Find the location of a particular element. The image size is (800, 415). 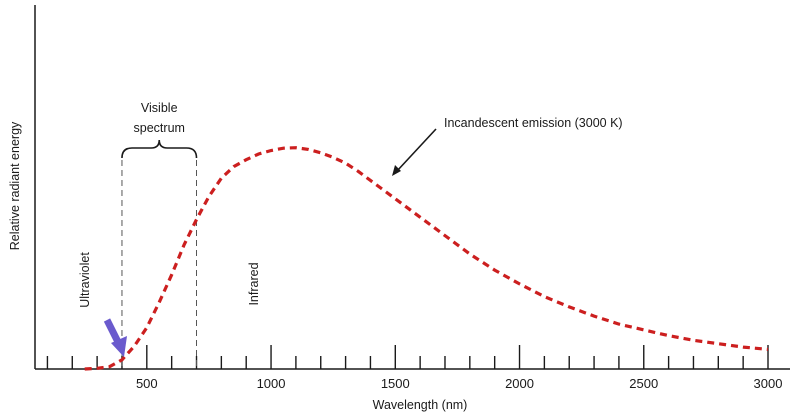

x-tick-label: 1500 is located at coordinates (395, 383).